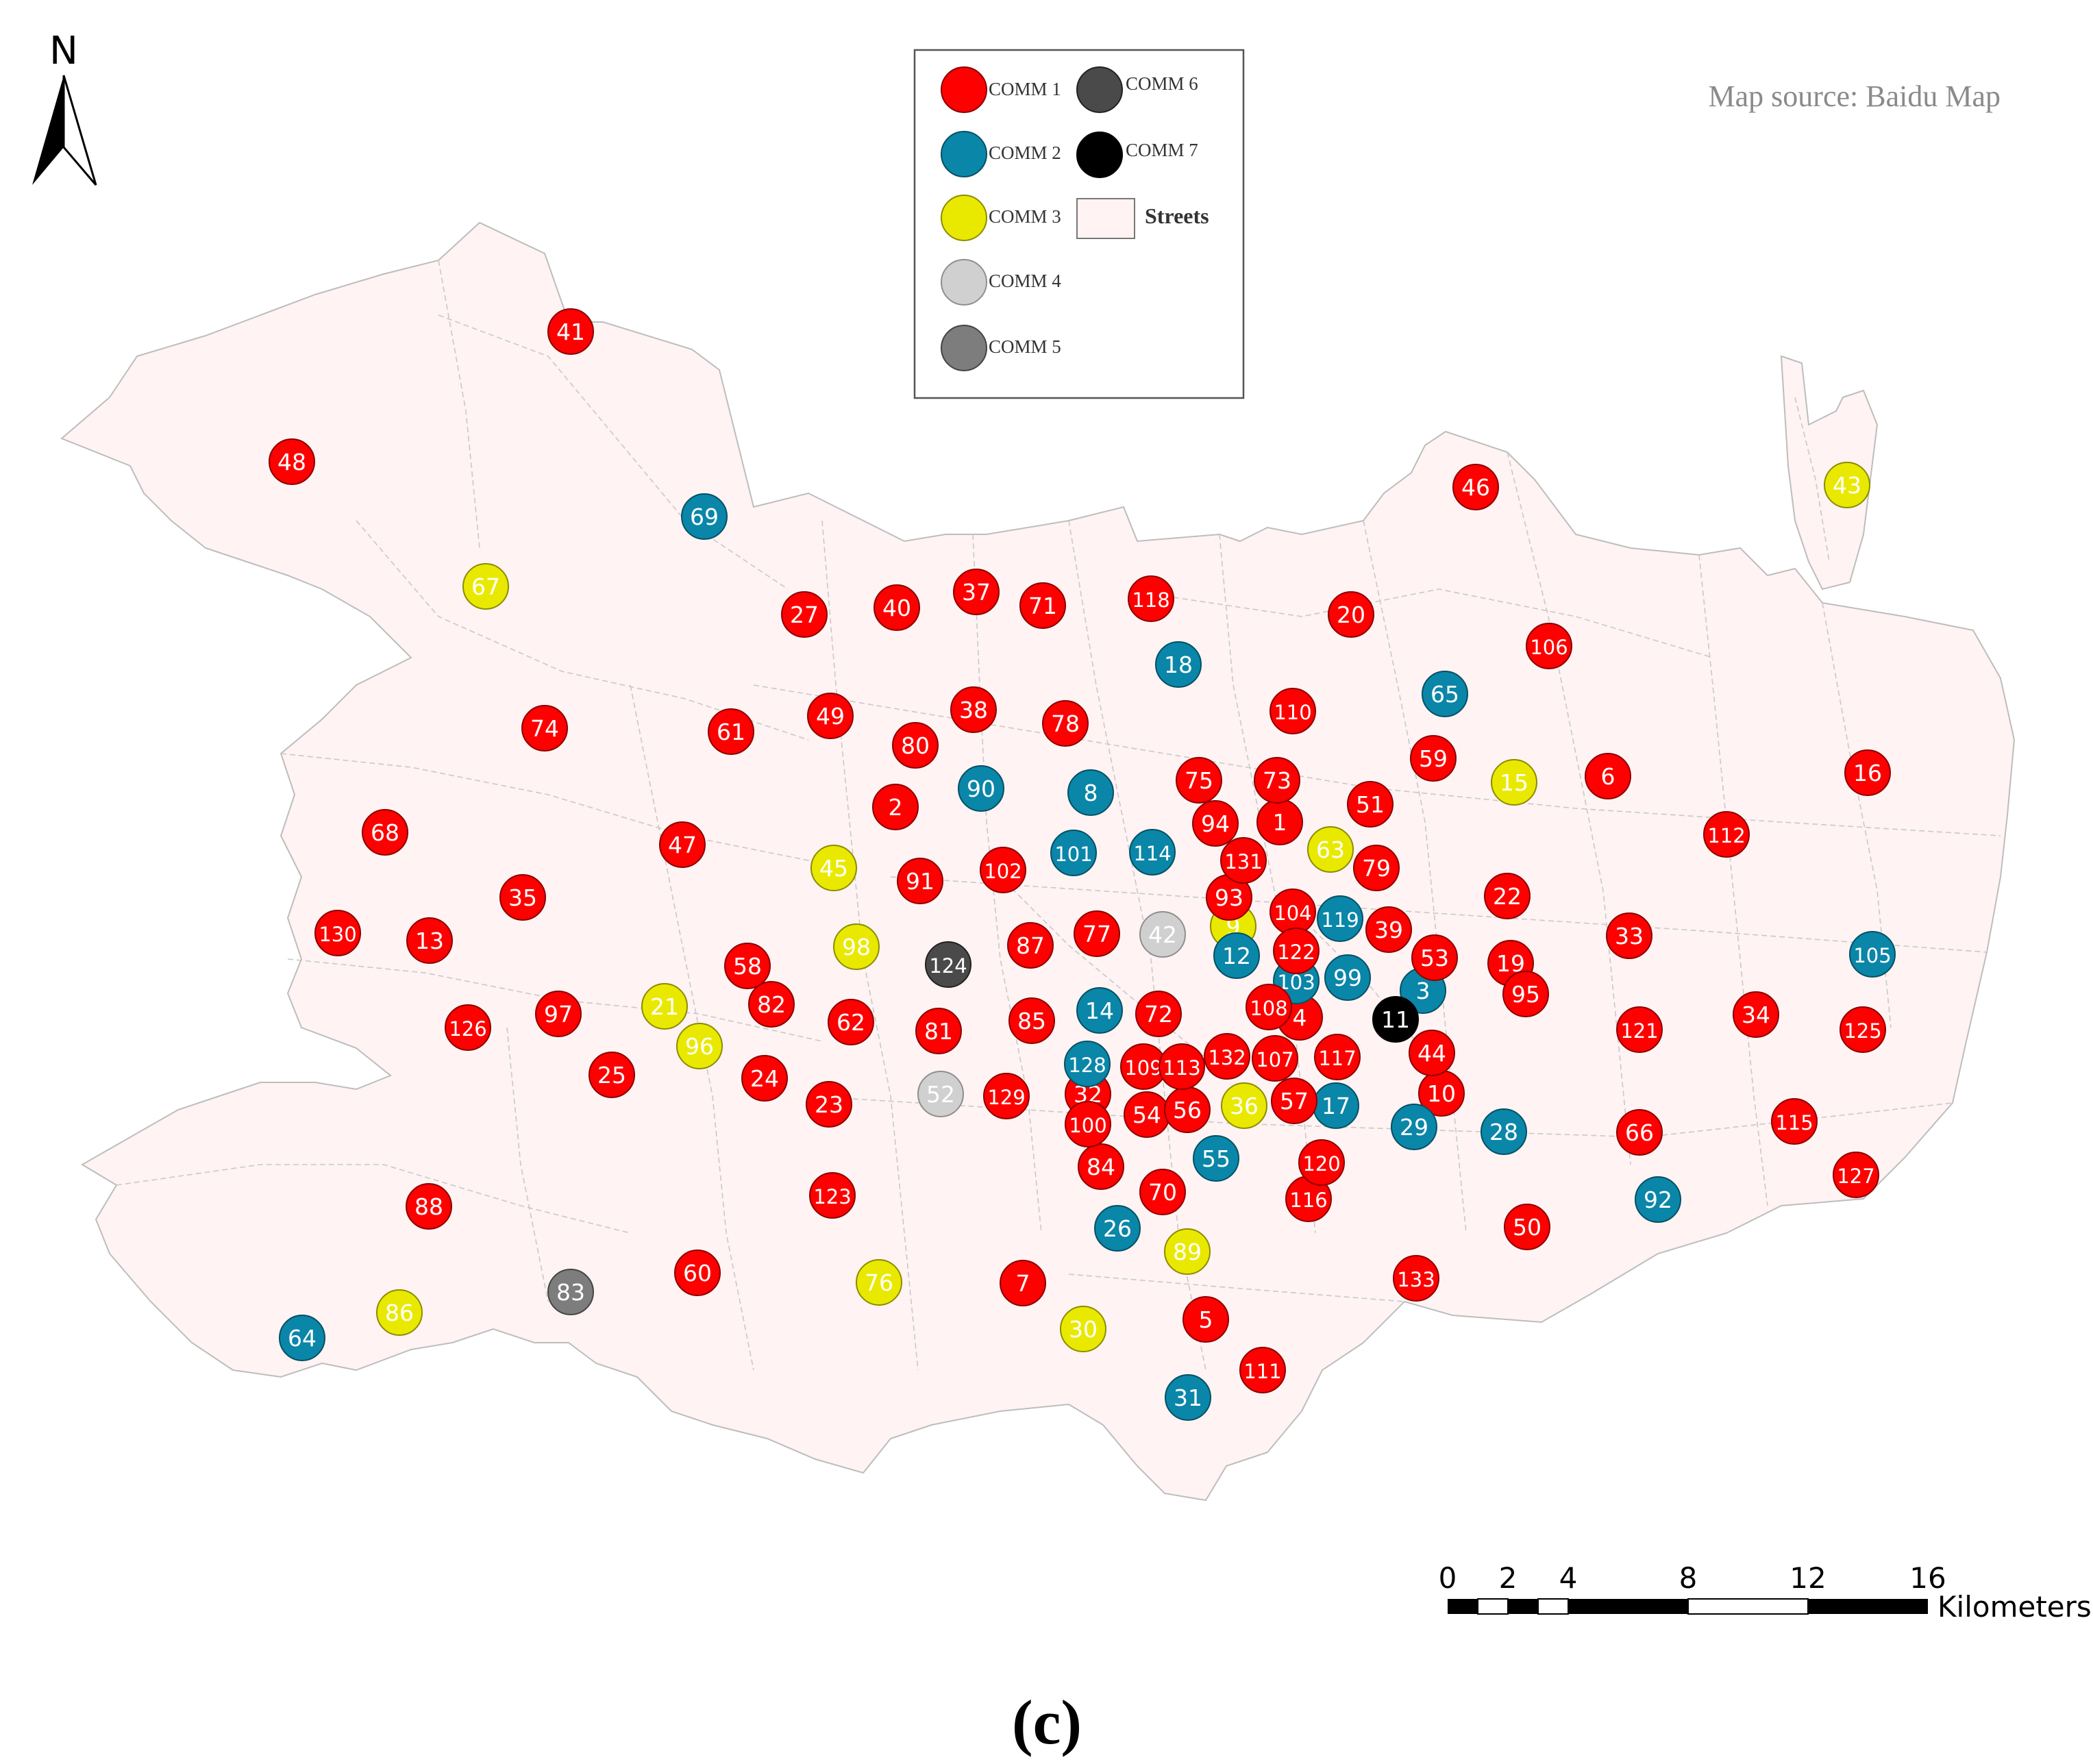 Image resolution: width=2093 pixels, height=1764 pixels. What do you see at coordinates (964, 218) in the screenshot?
I see `legend-swatch-comm3` at bounding box center [964, 218].